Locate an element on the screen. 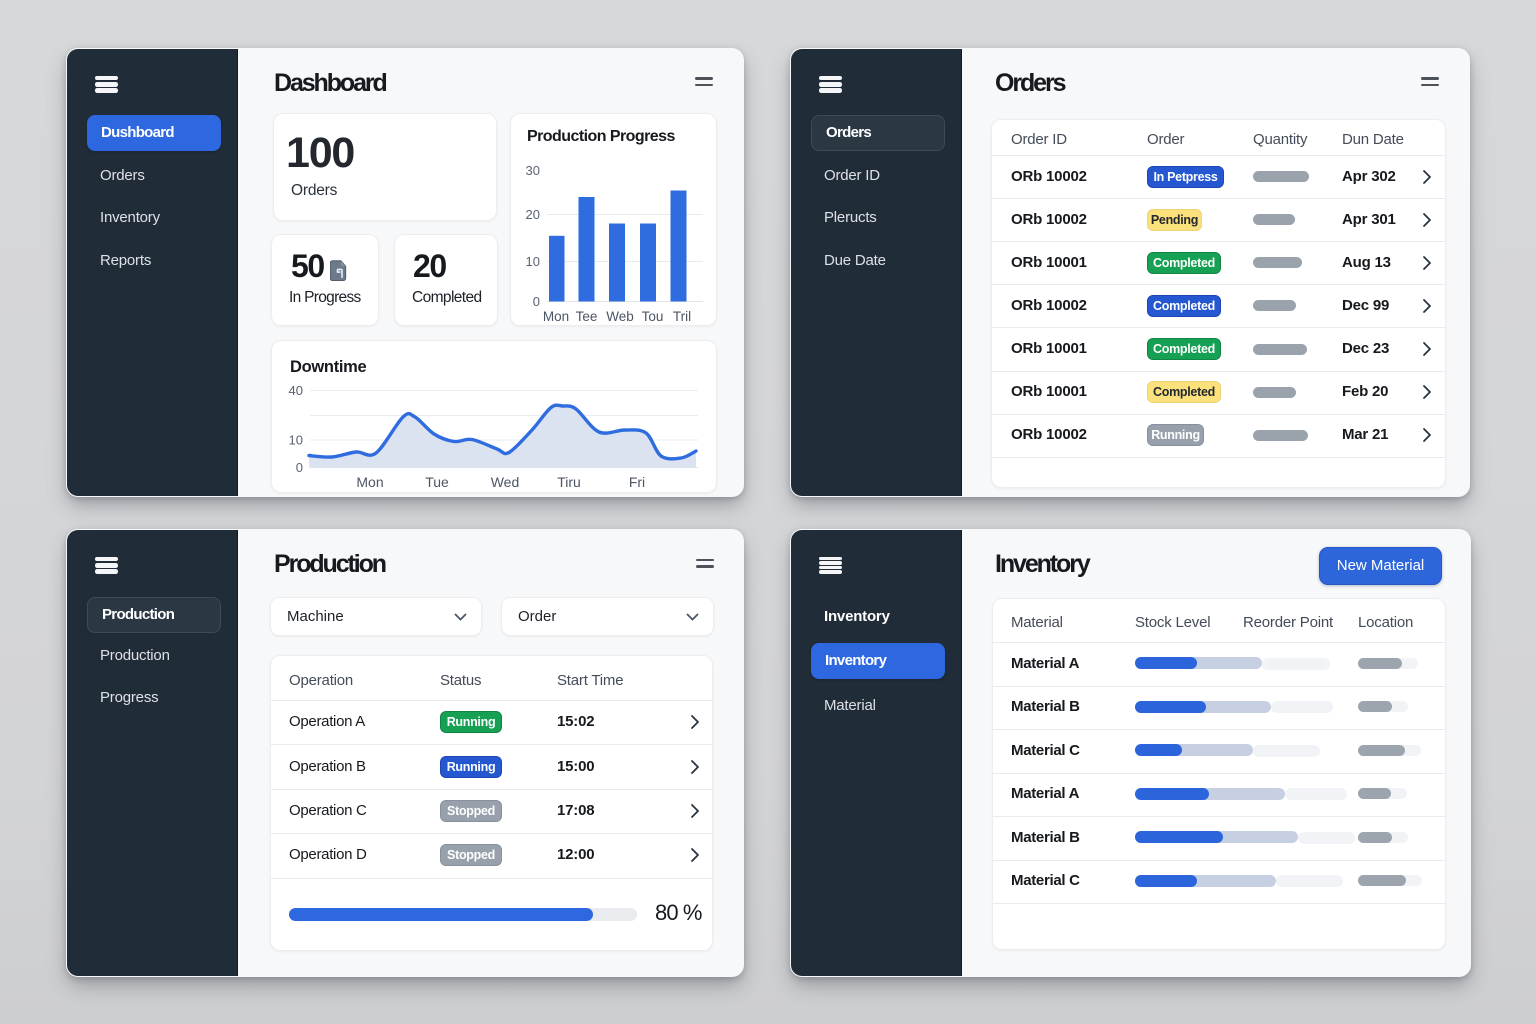  svg-text: Tue is located at coordinates (437, 482).